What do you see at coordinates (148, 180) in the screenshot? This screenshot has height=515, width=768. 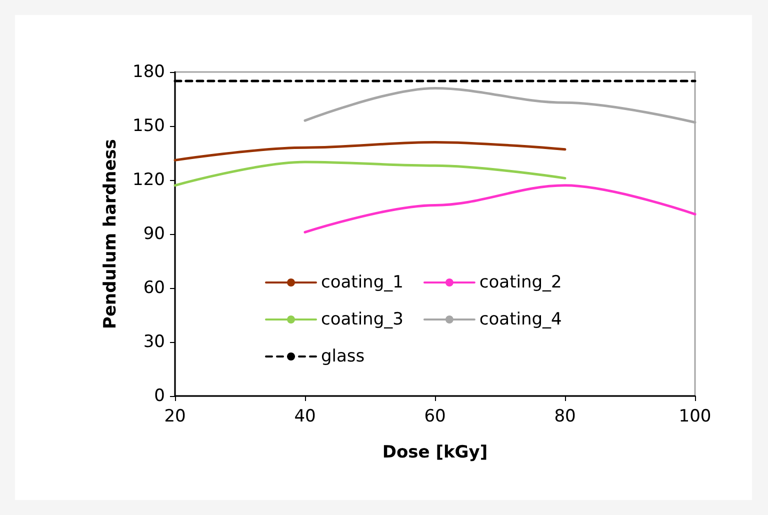 I see `y-tick-label: 120` at bounding box center [148, 180].